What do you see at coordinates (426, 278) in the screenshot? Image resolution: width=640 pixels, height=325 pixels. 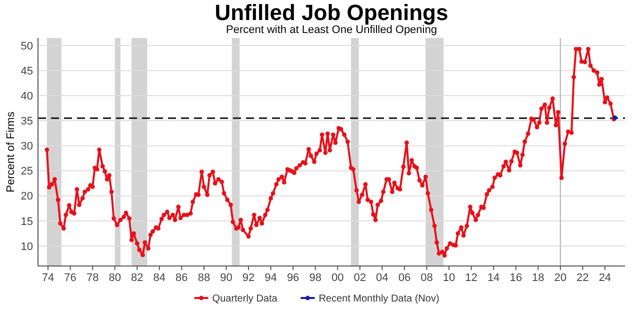 I see `x-tick-label: 08` at bounding box center [426, 278].